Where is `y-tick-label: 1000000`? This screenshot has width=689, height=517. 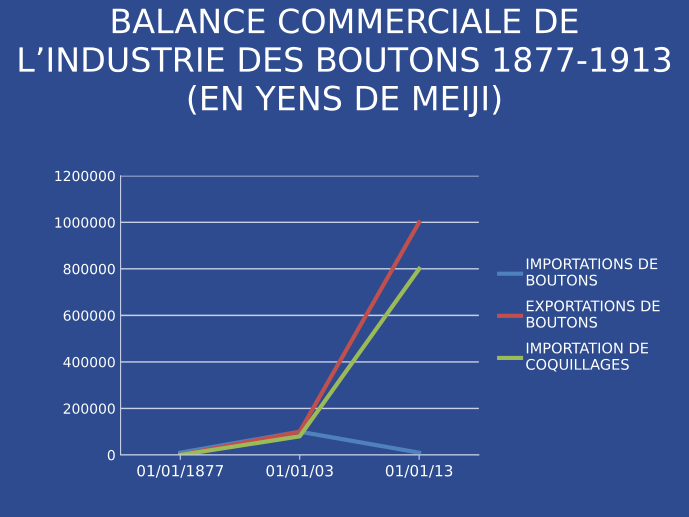
y-tick-label: 1000000 is located at coordinates (85, 222).